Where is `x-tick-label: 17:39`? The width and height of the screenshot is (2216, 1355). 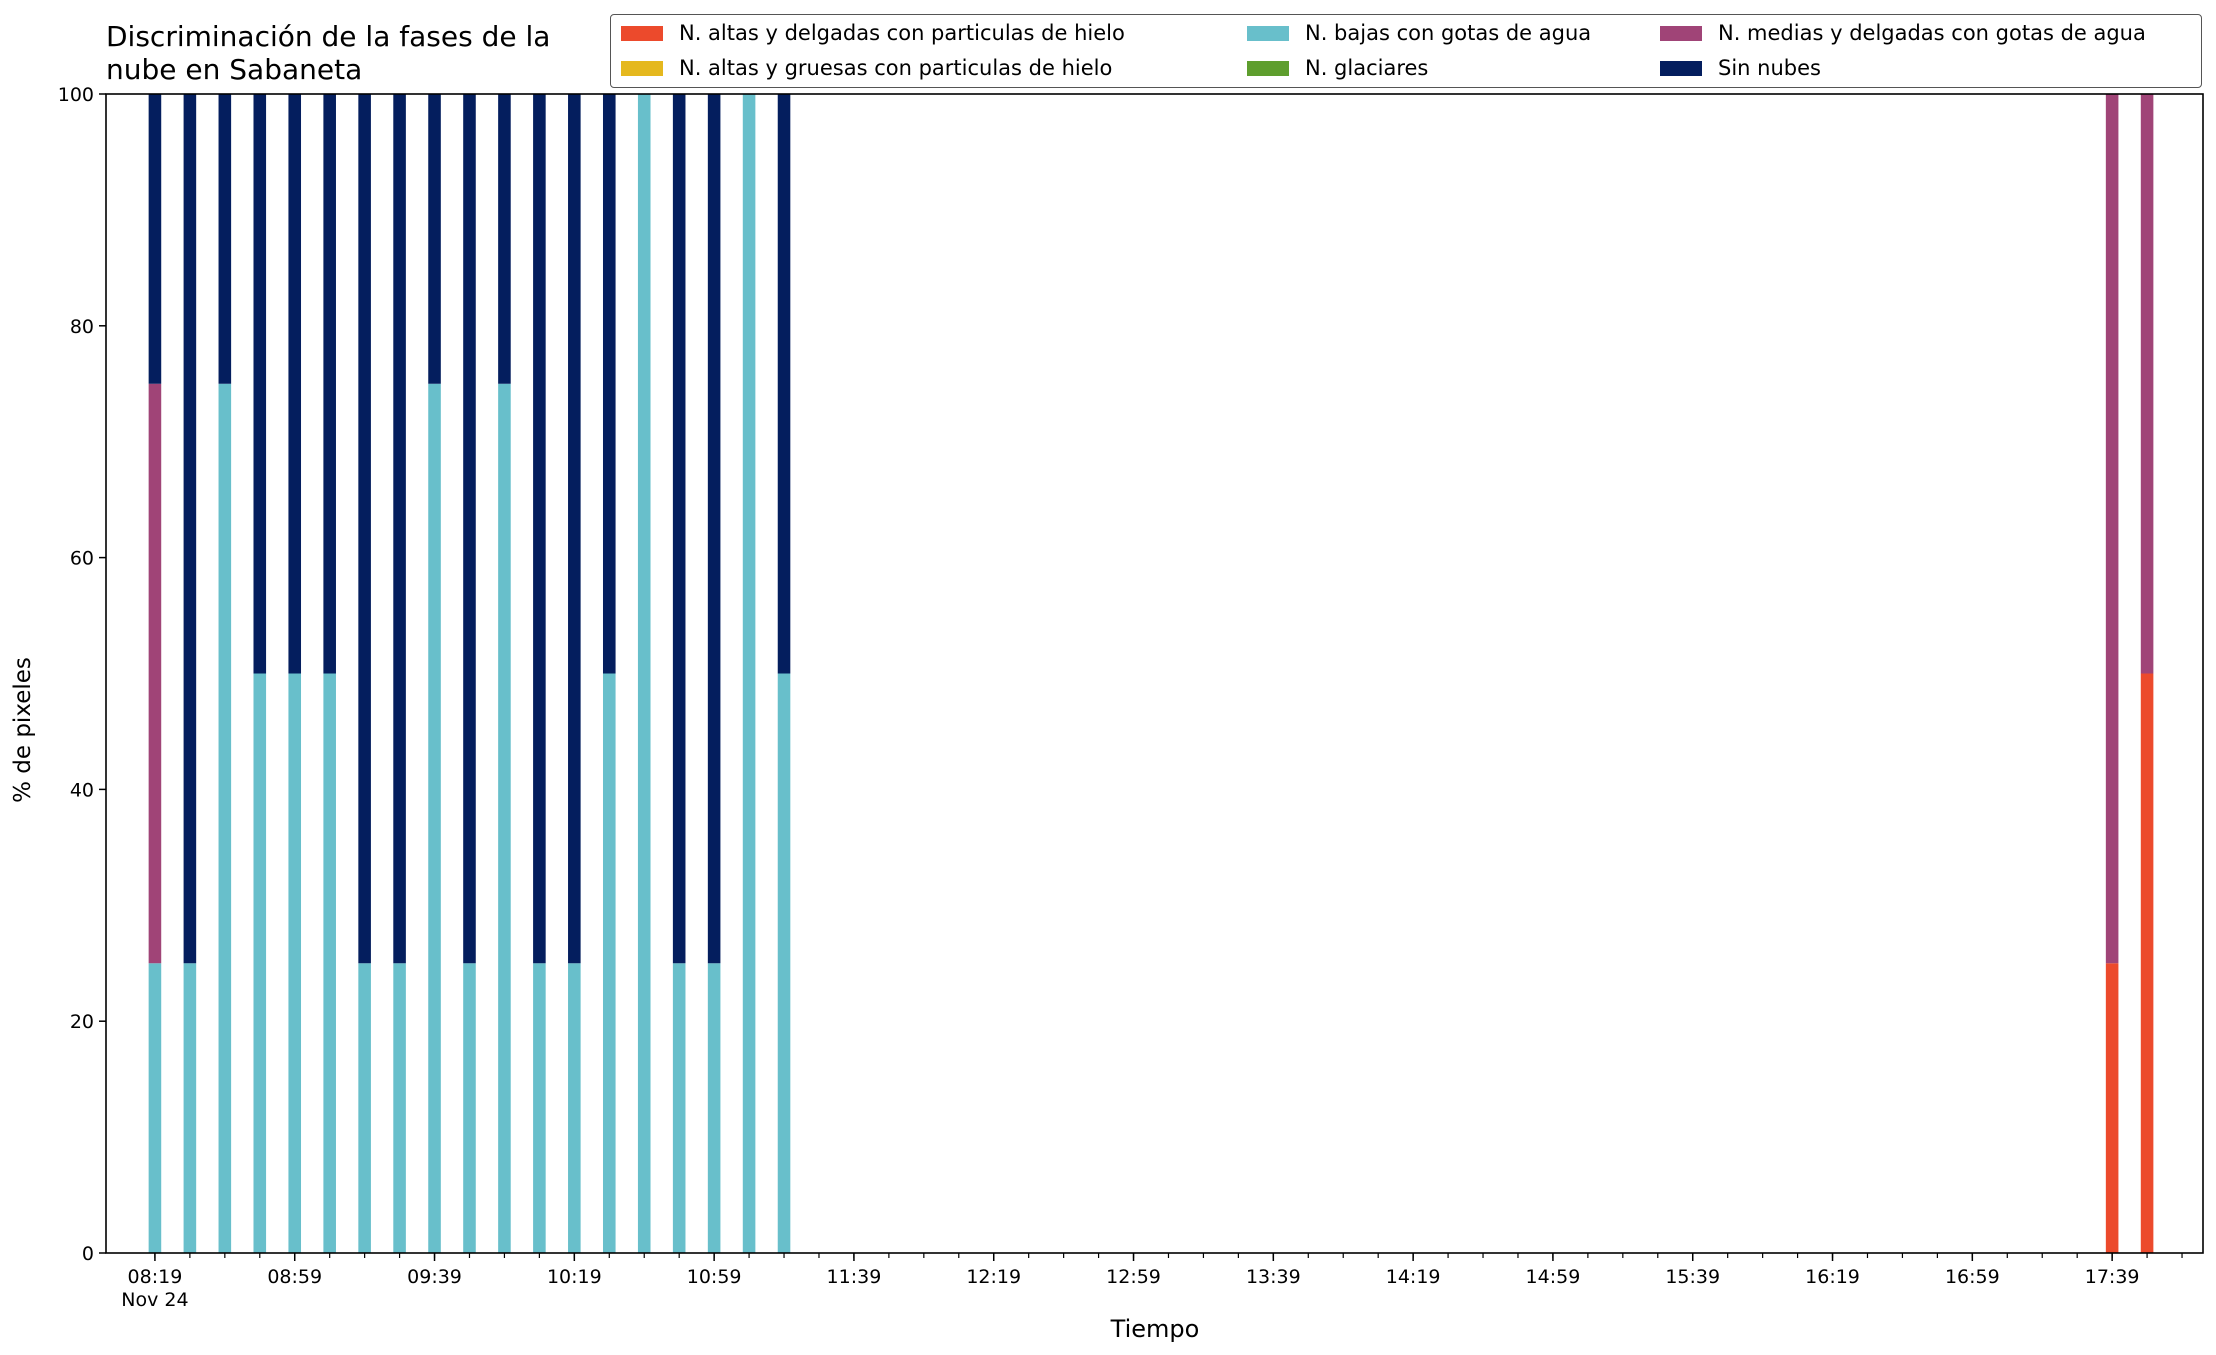
x-tick-label: 17:39 is located at coordinates (2112, 1277).